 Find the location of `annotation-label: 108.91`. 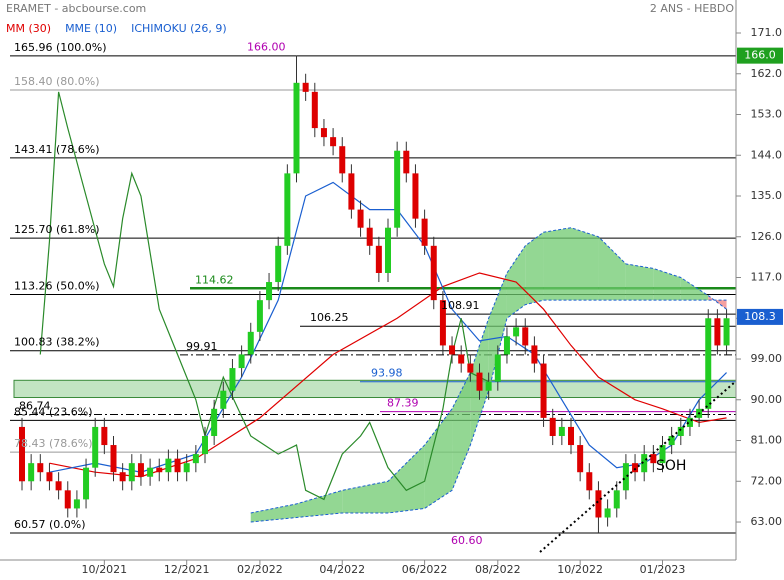

annotation-label: 108.91 is located at coordinates (460, 305).